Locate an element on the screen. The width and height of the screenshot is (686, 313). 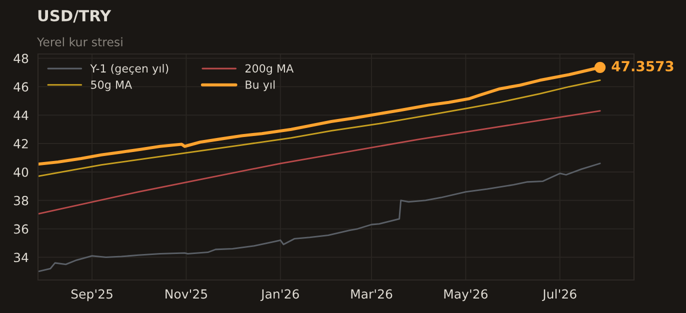
x-tick-label: Sep'25 is located at coordinates (91, 295).